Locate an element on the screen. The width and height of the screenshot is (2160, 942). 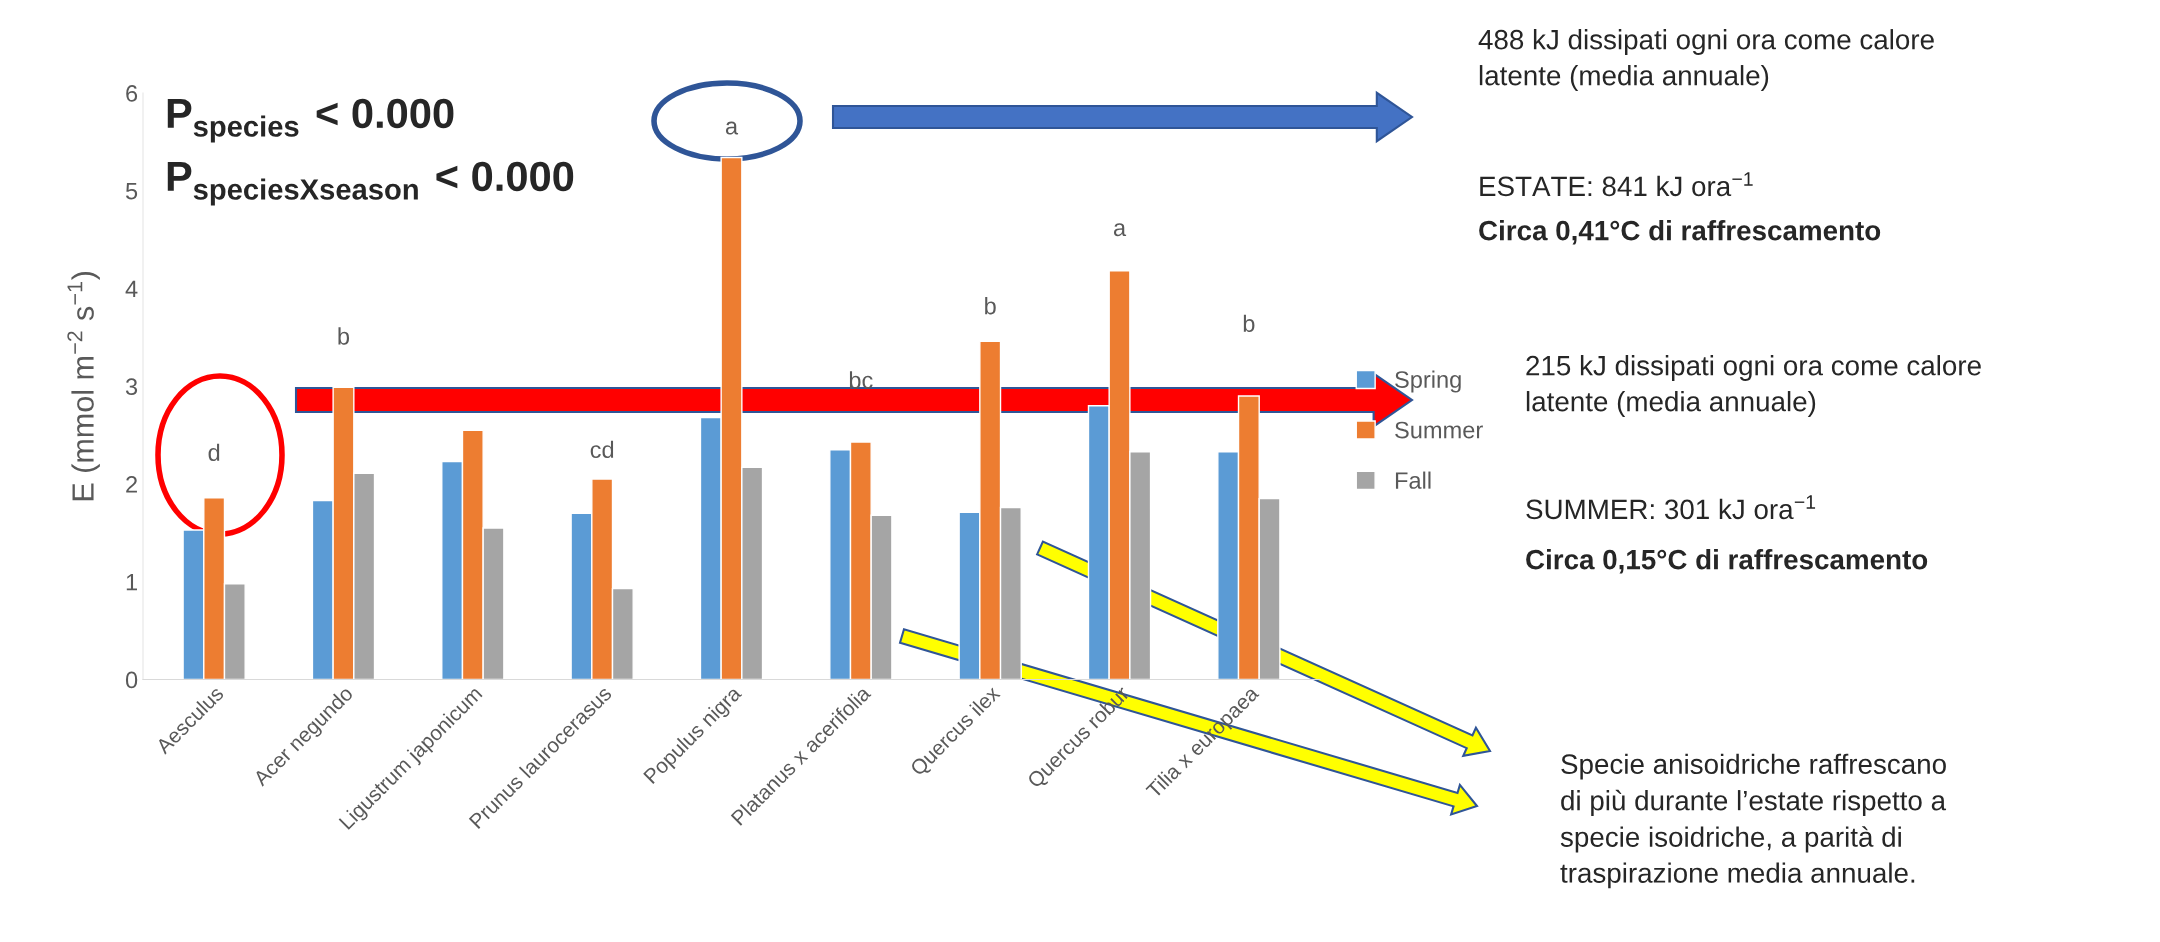
annotation: d is located at coordinates (214, 452).